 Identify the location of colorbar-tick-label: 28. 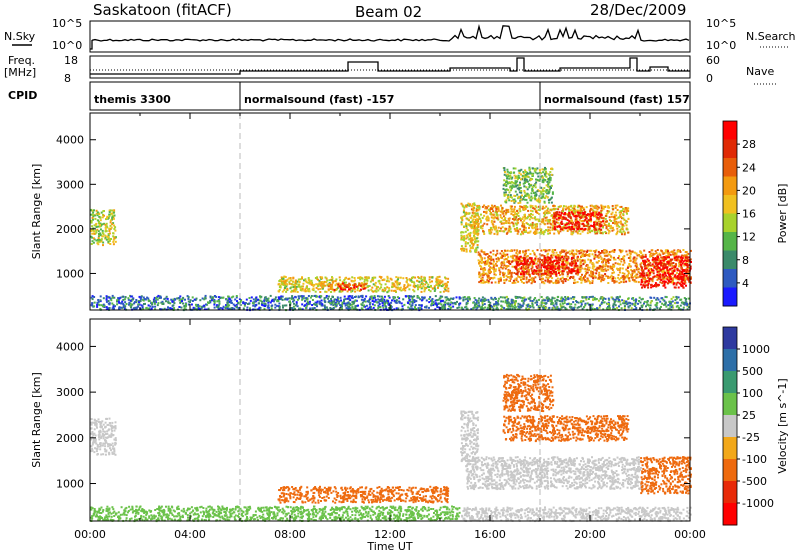
(749, 144).